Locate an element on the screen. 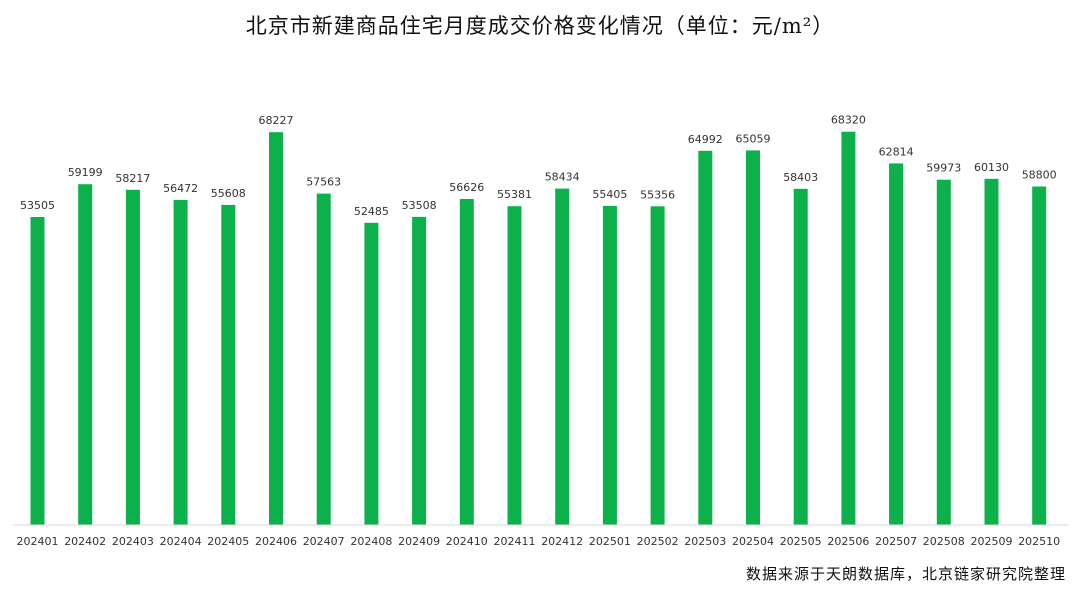 This screenshot has height=595, width=1080. data-label-202502: 55356 is located at coordinates (657, 194).